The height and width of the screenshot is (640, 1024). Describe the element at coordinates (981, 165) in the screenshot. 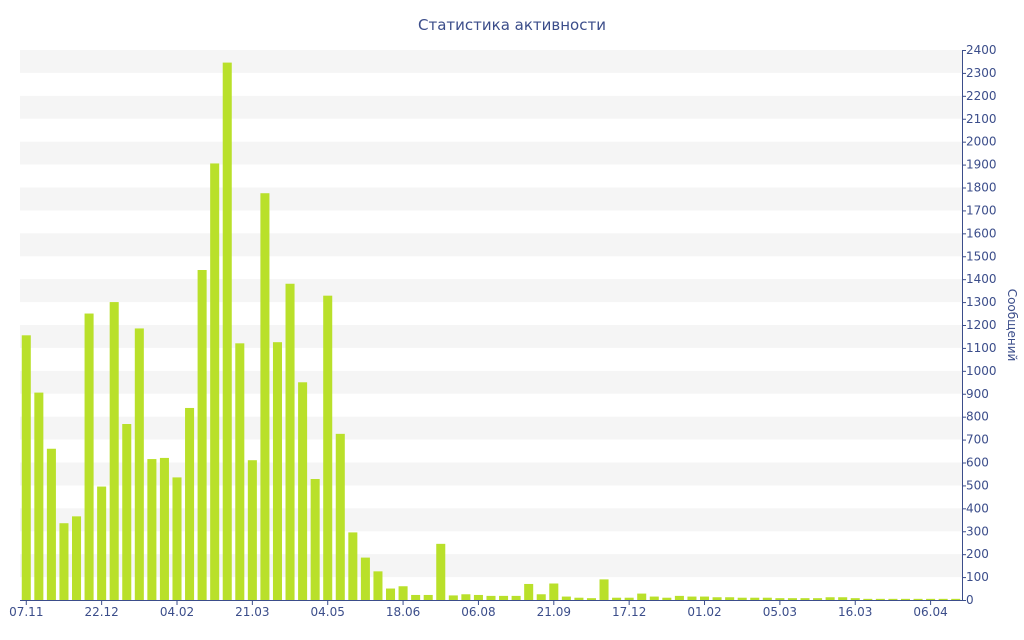

I see `y-tick-label: 1900` at that location.